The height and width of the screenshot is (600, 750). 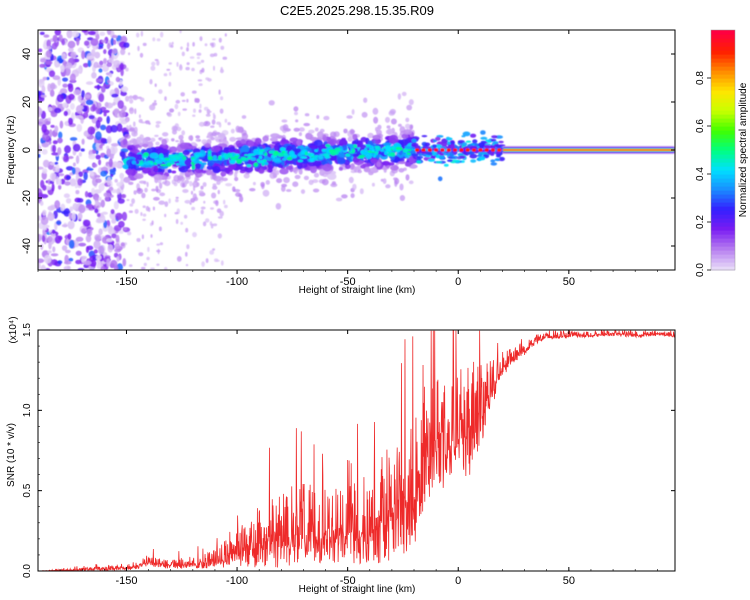 I want to click on colorbar-tick-label: 0.4, so click(x=700, y=174).